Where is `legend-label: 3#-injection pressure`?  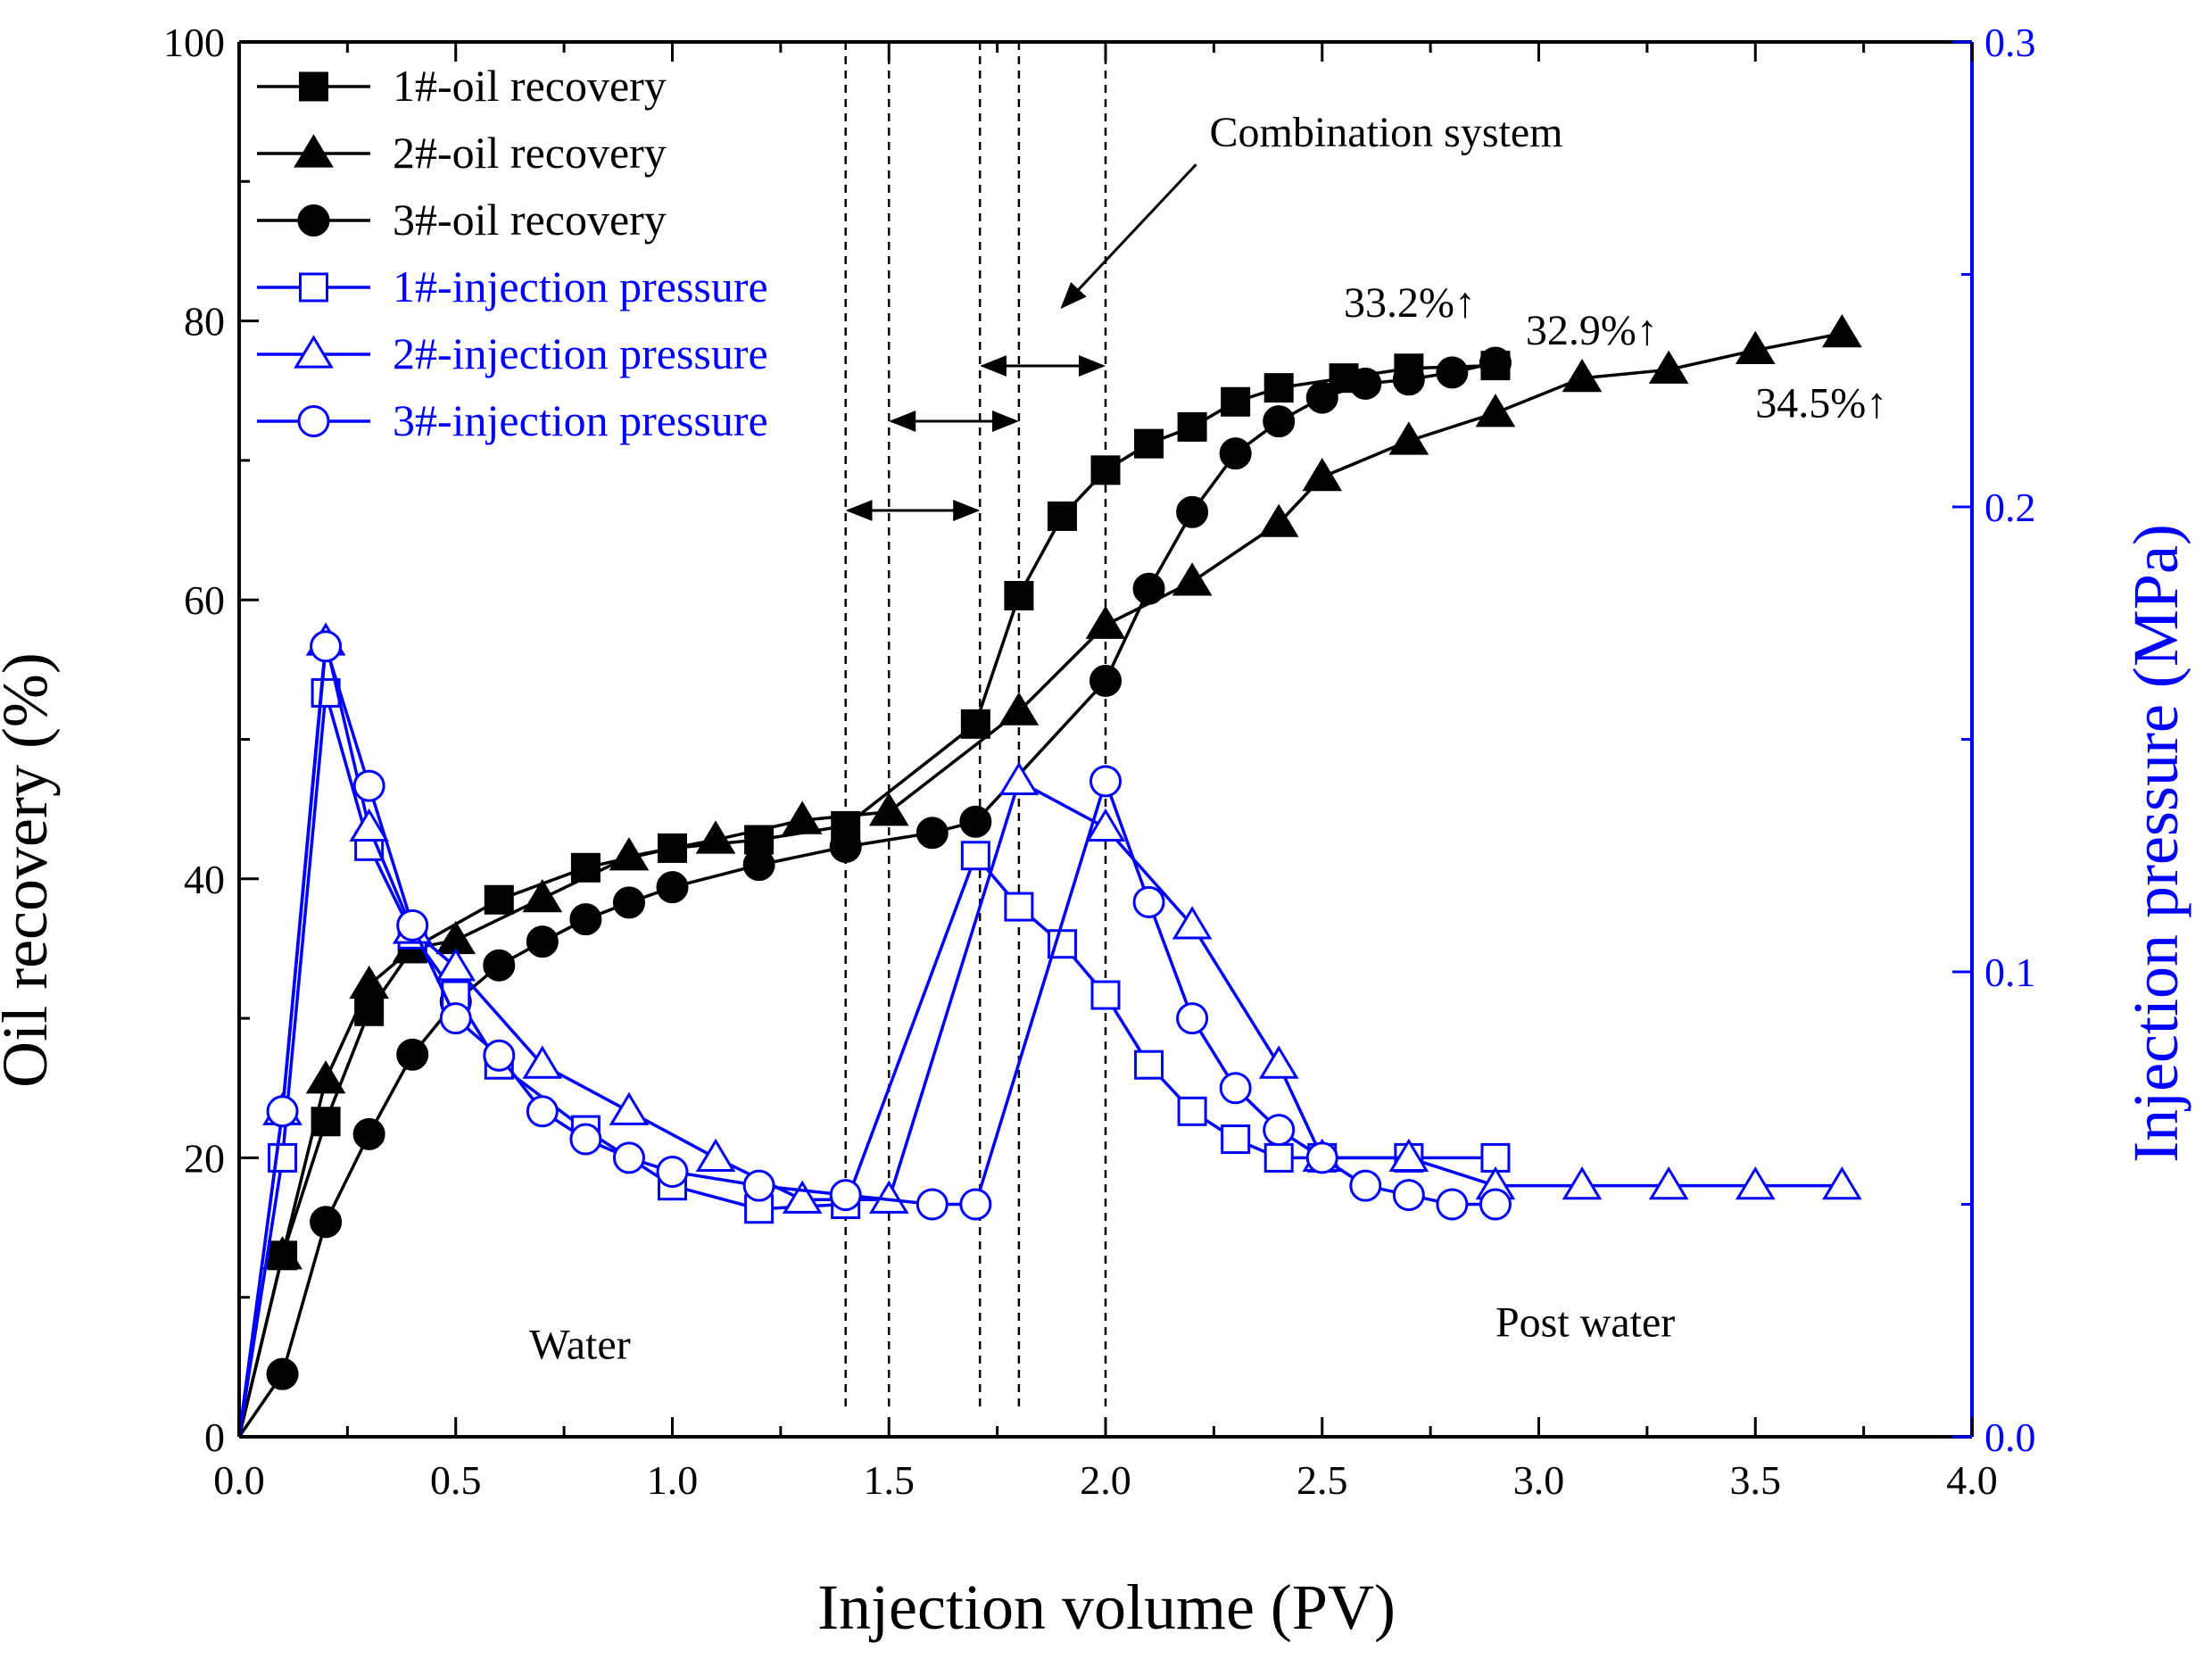
legend-label: 3#-injection pressure is located at coordinates (580, 420).